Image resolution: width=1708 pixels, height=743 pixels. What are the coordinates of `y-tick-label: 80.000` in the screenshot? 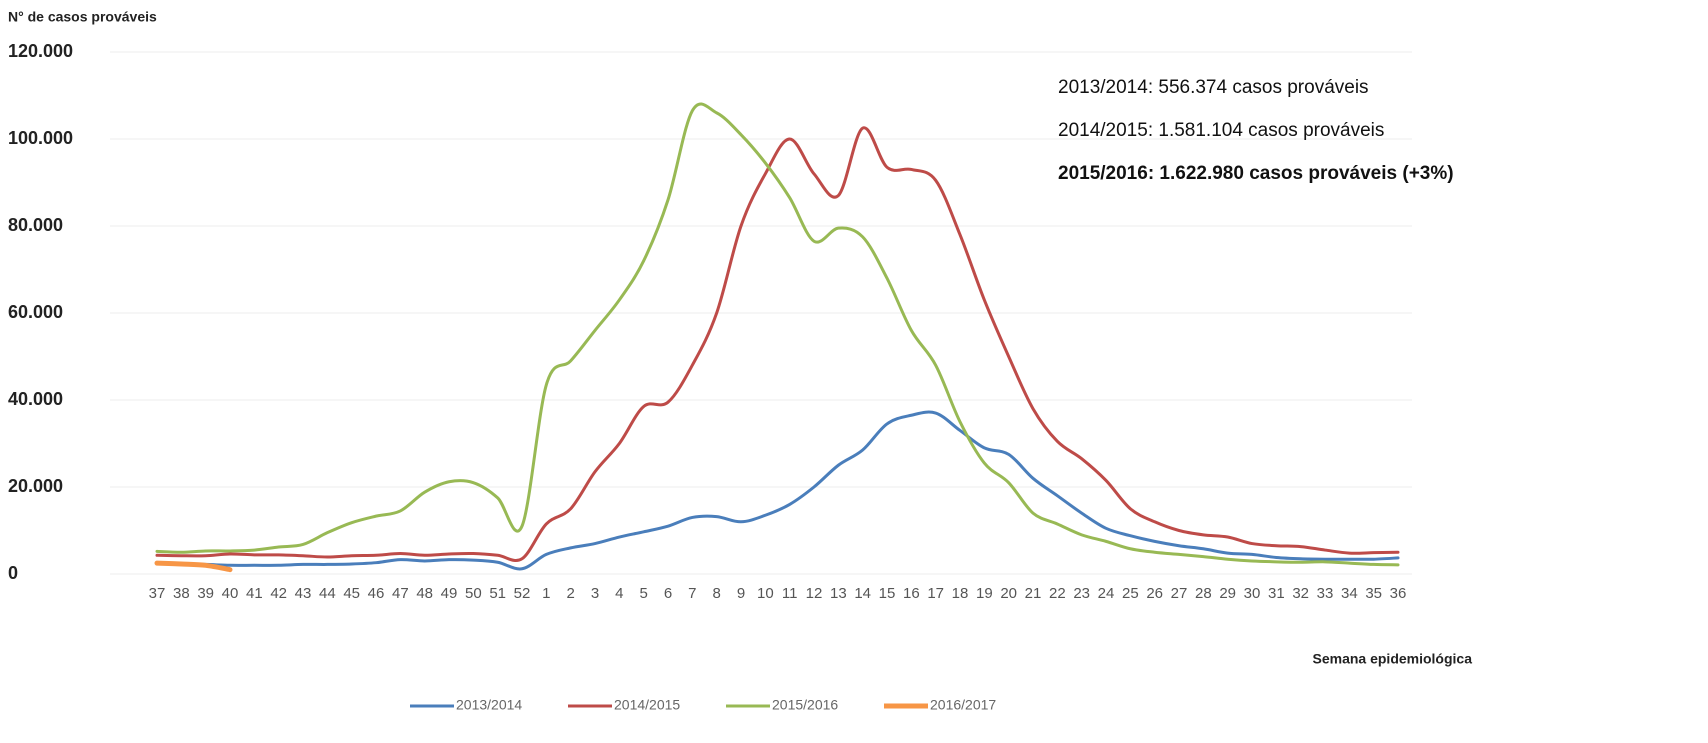 It's located at (35, 225).